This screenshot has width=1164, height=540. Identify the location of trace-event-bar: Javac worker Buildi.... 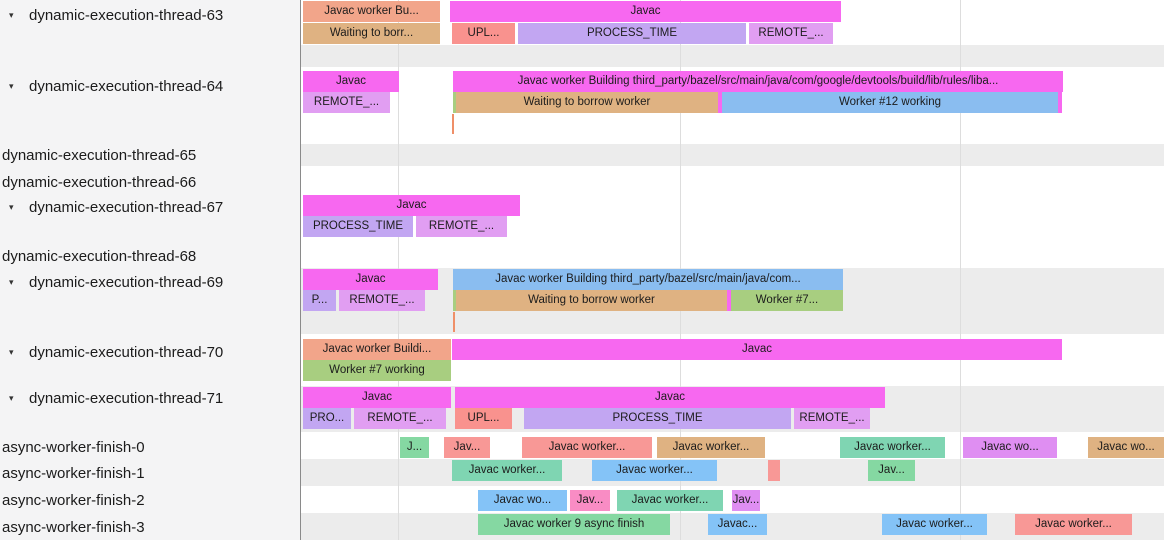
(377, 349).